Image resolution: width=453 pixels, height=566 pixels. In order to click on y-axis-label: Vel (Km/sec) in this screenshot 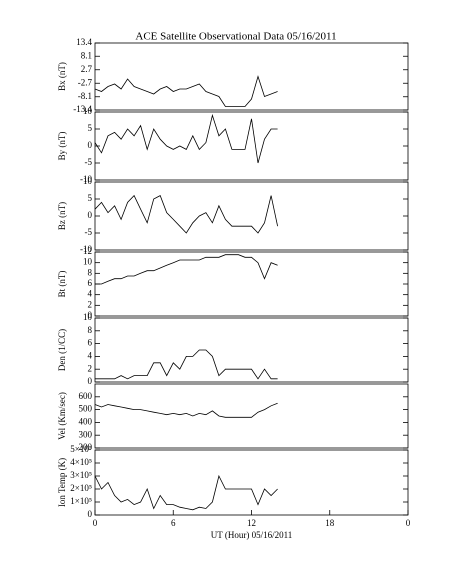, I will do `click(62, 416)`.